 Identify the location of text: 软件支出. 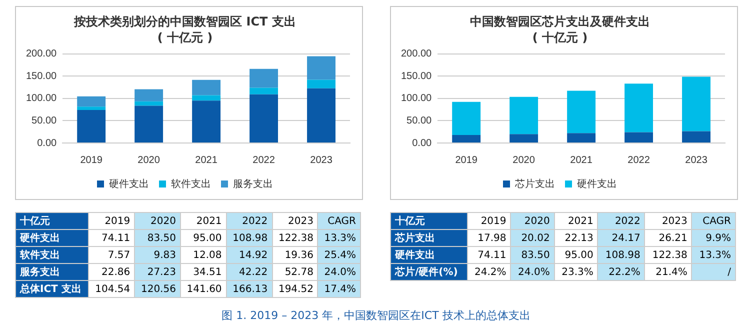
(40, 255).